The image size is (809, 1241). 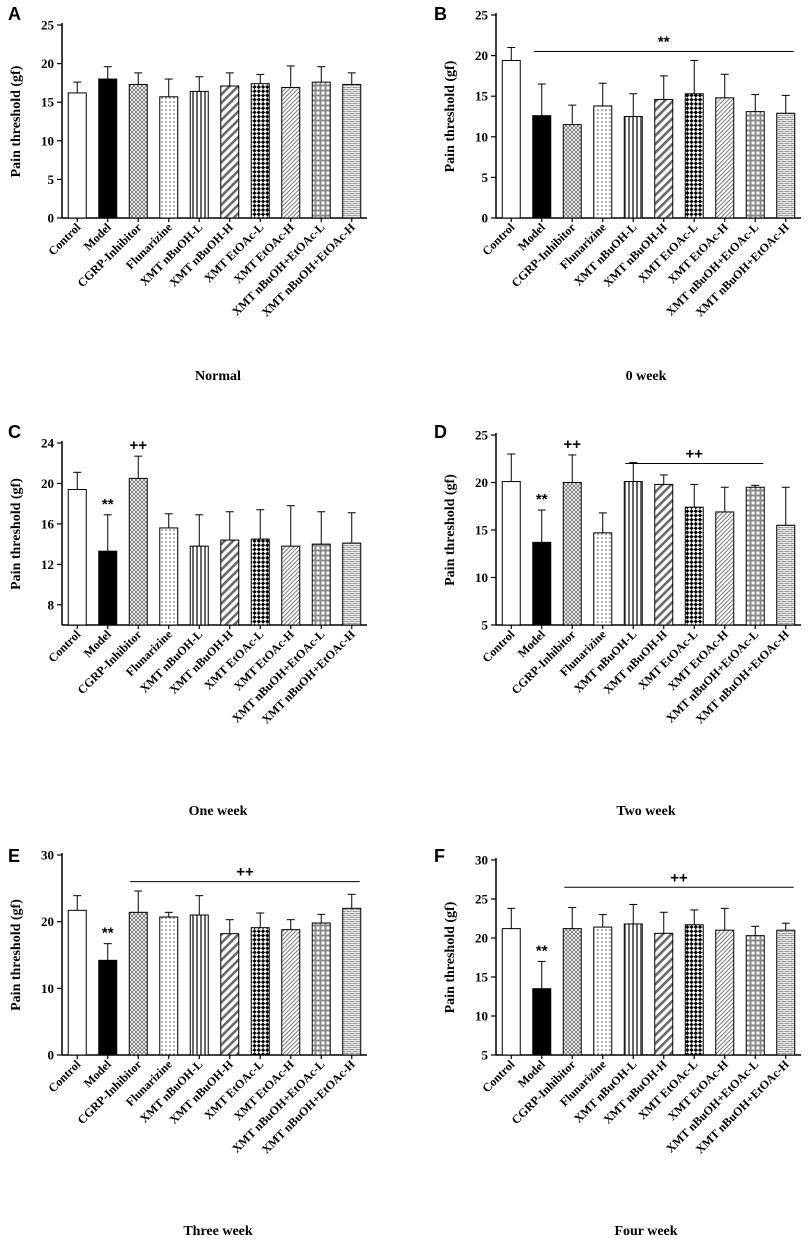 I want to click on panel-letter: C, so click(x=14, y=432).